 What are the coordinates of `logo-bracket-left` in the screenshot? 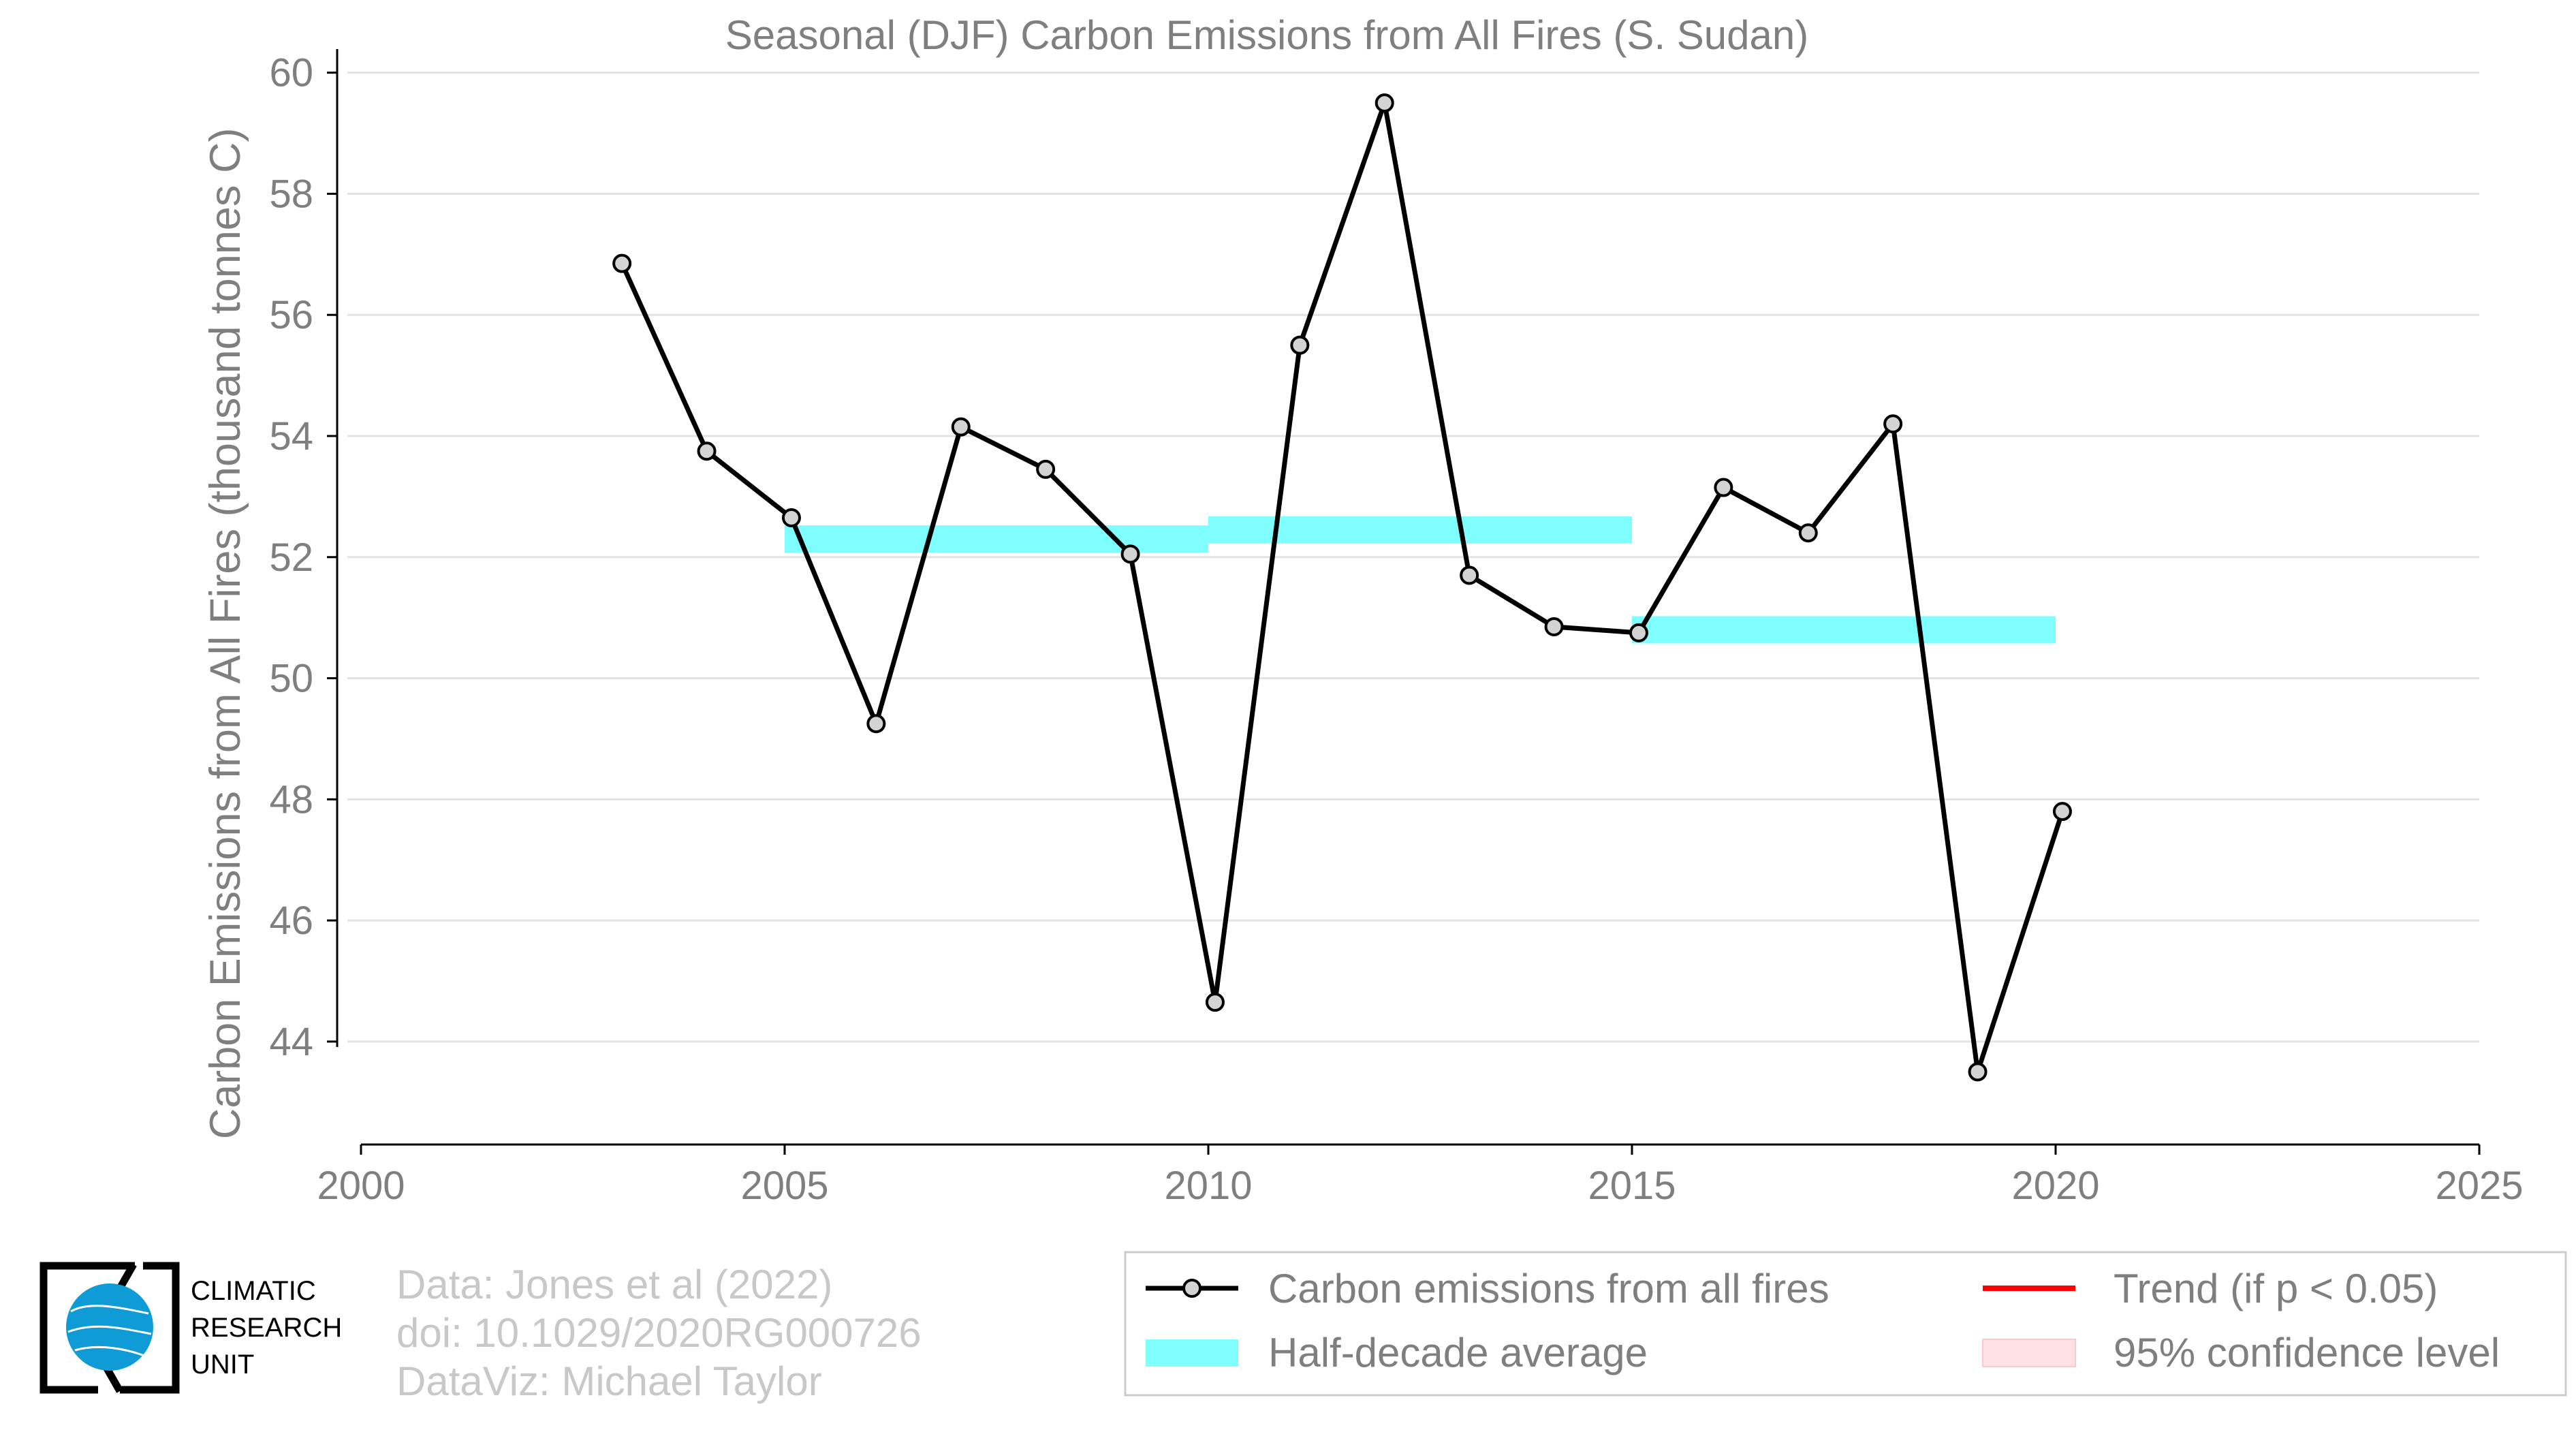 It's located at (88, 1328).